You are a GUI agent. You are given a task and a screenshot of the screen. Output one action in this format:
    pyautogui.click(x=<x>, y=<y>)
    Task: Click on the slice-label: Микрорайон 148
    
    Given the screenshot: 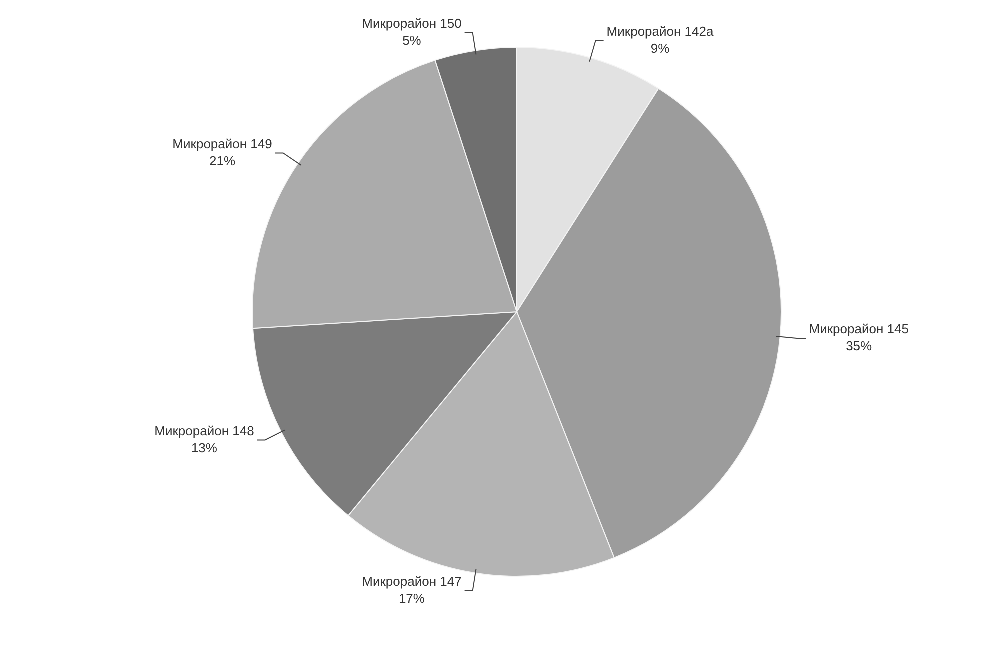 What is the action you would take?
    pyautogui.click(x=204, y=430)
    